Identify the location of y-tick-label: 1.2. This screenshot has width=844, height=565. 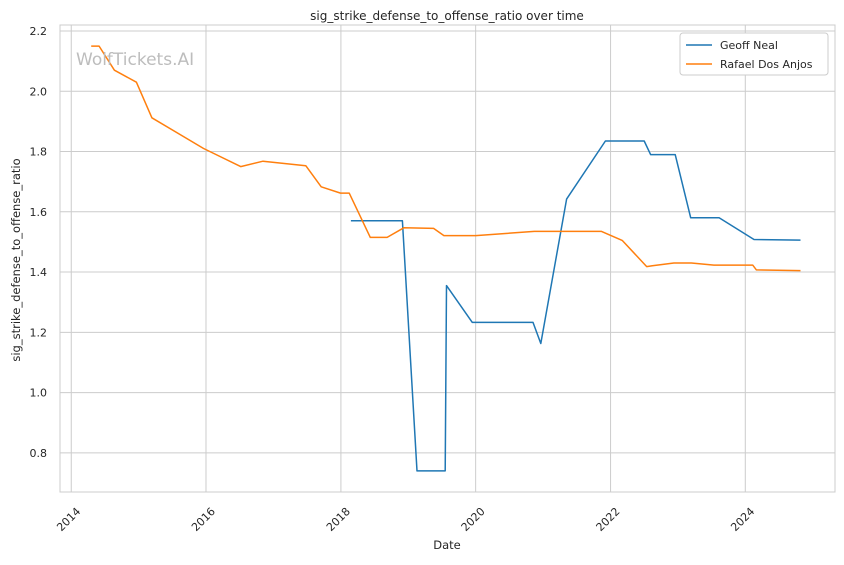
(39, 332).